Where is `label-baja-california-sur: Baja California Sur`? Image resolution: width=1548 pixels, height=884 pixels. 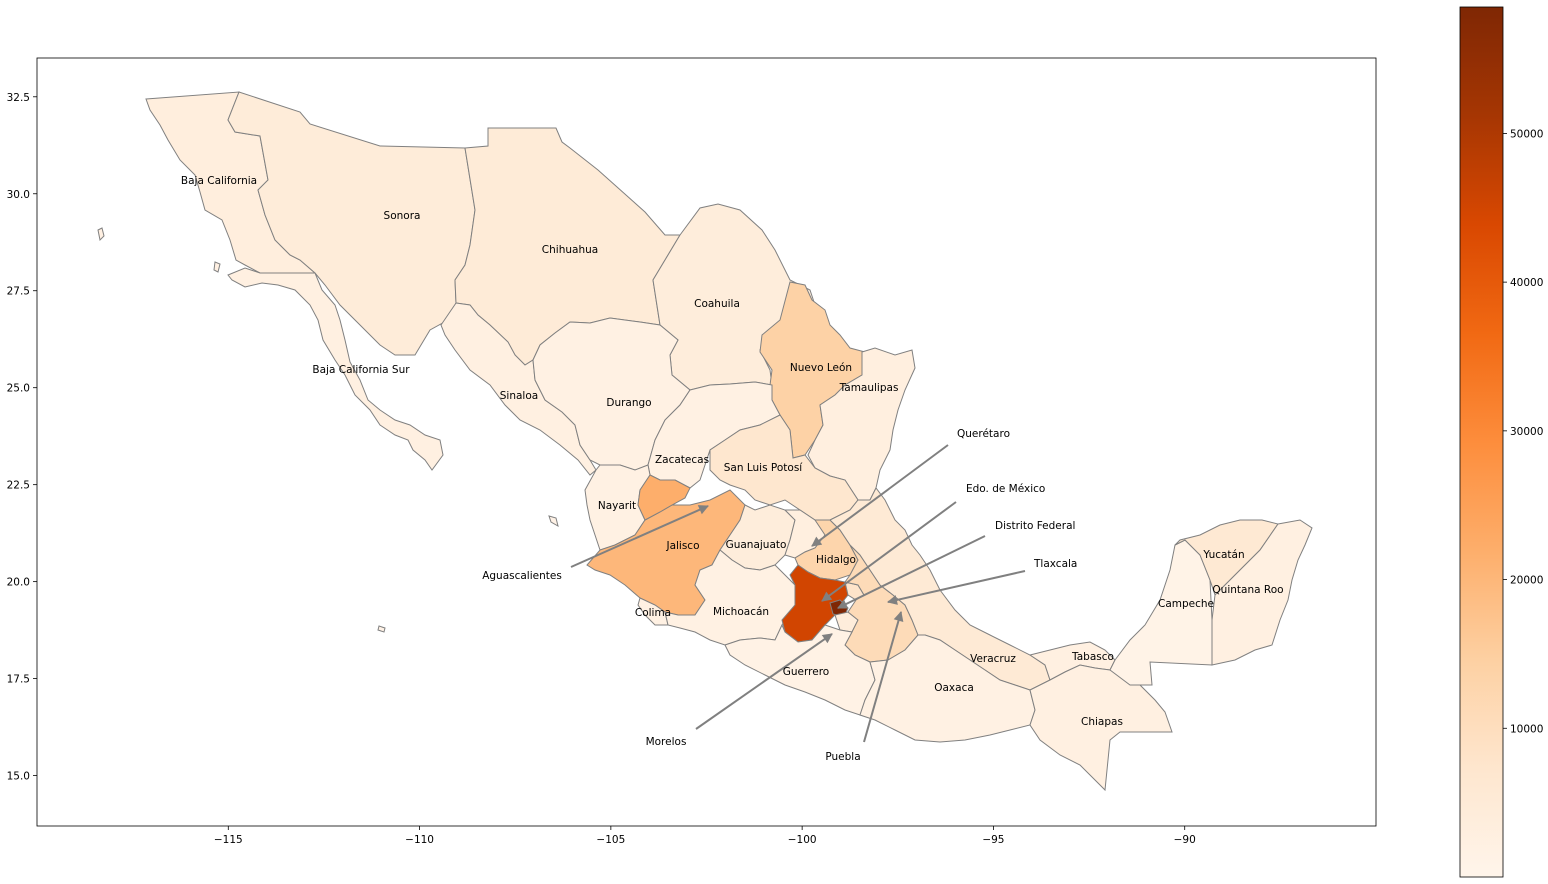
label-baja-california-sur: Baja California Sur is located at coordinates (361, 370).